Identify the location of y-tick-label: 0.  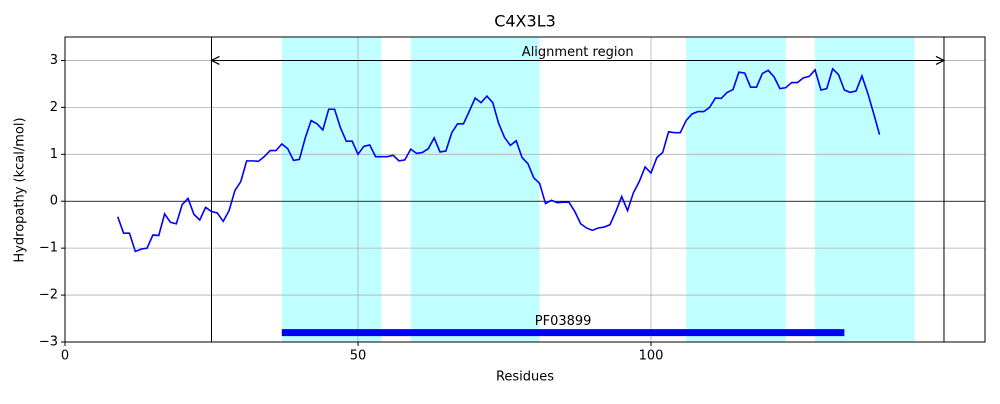
(54, 201).